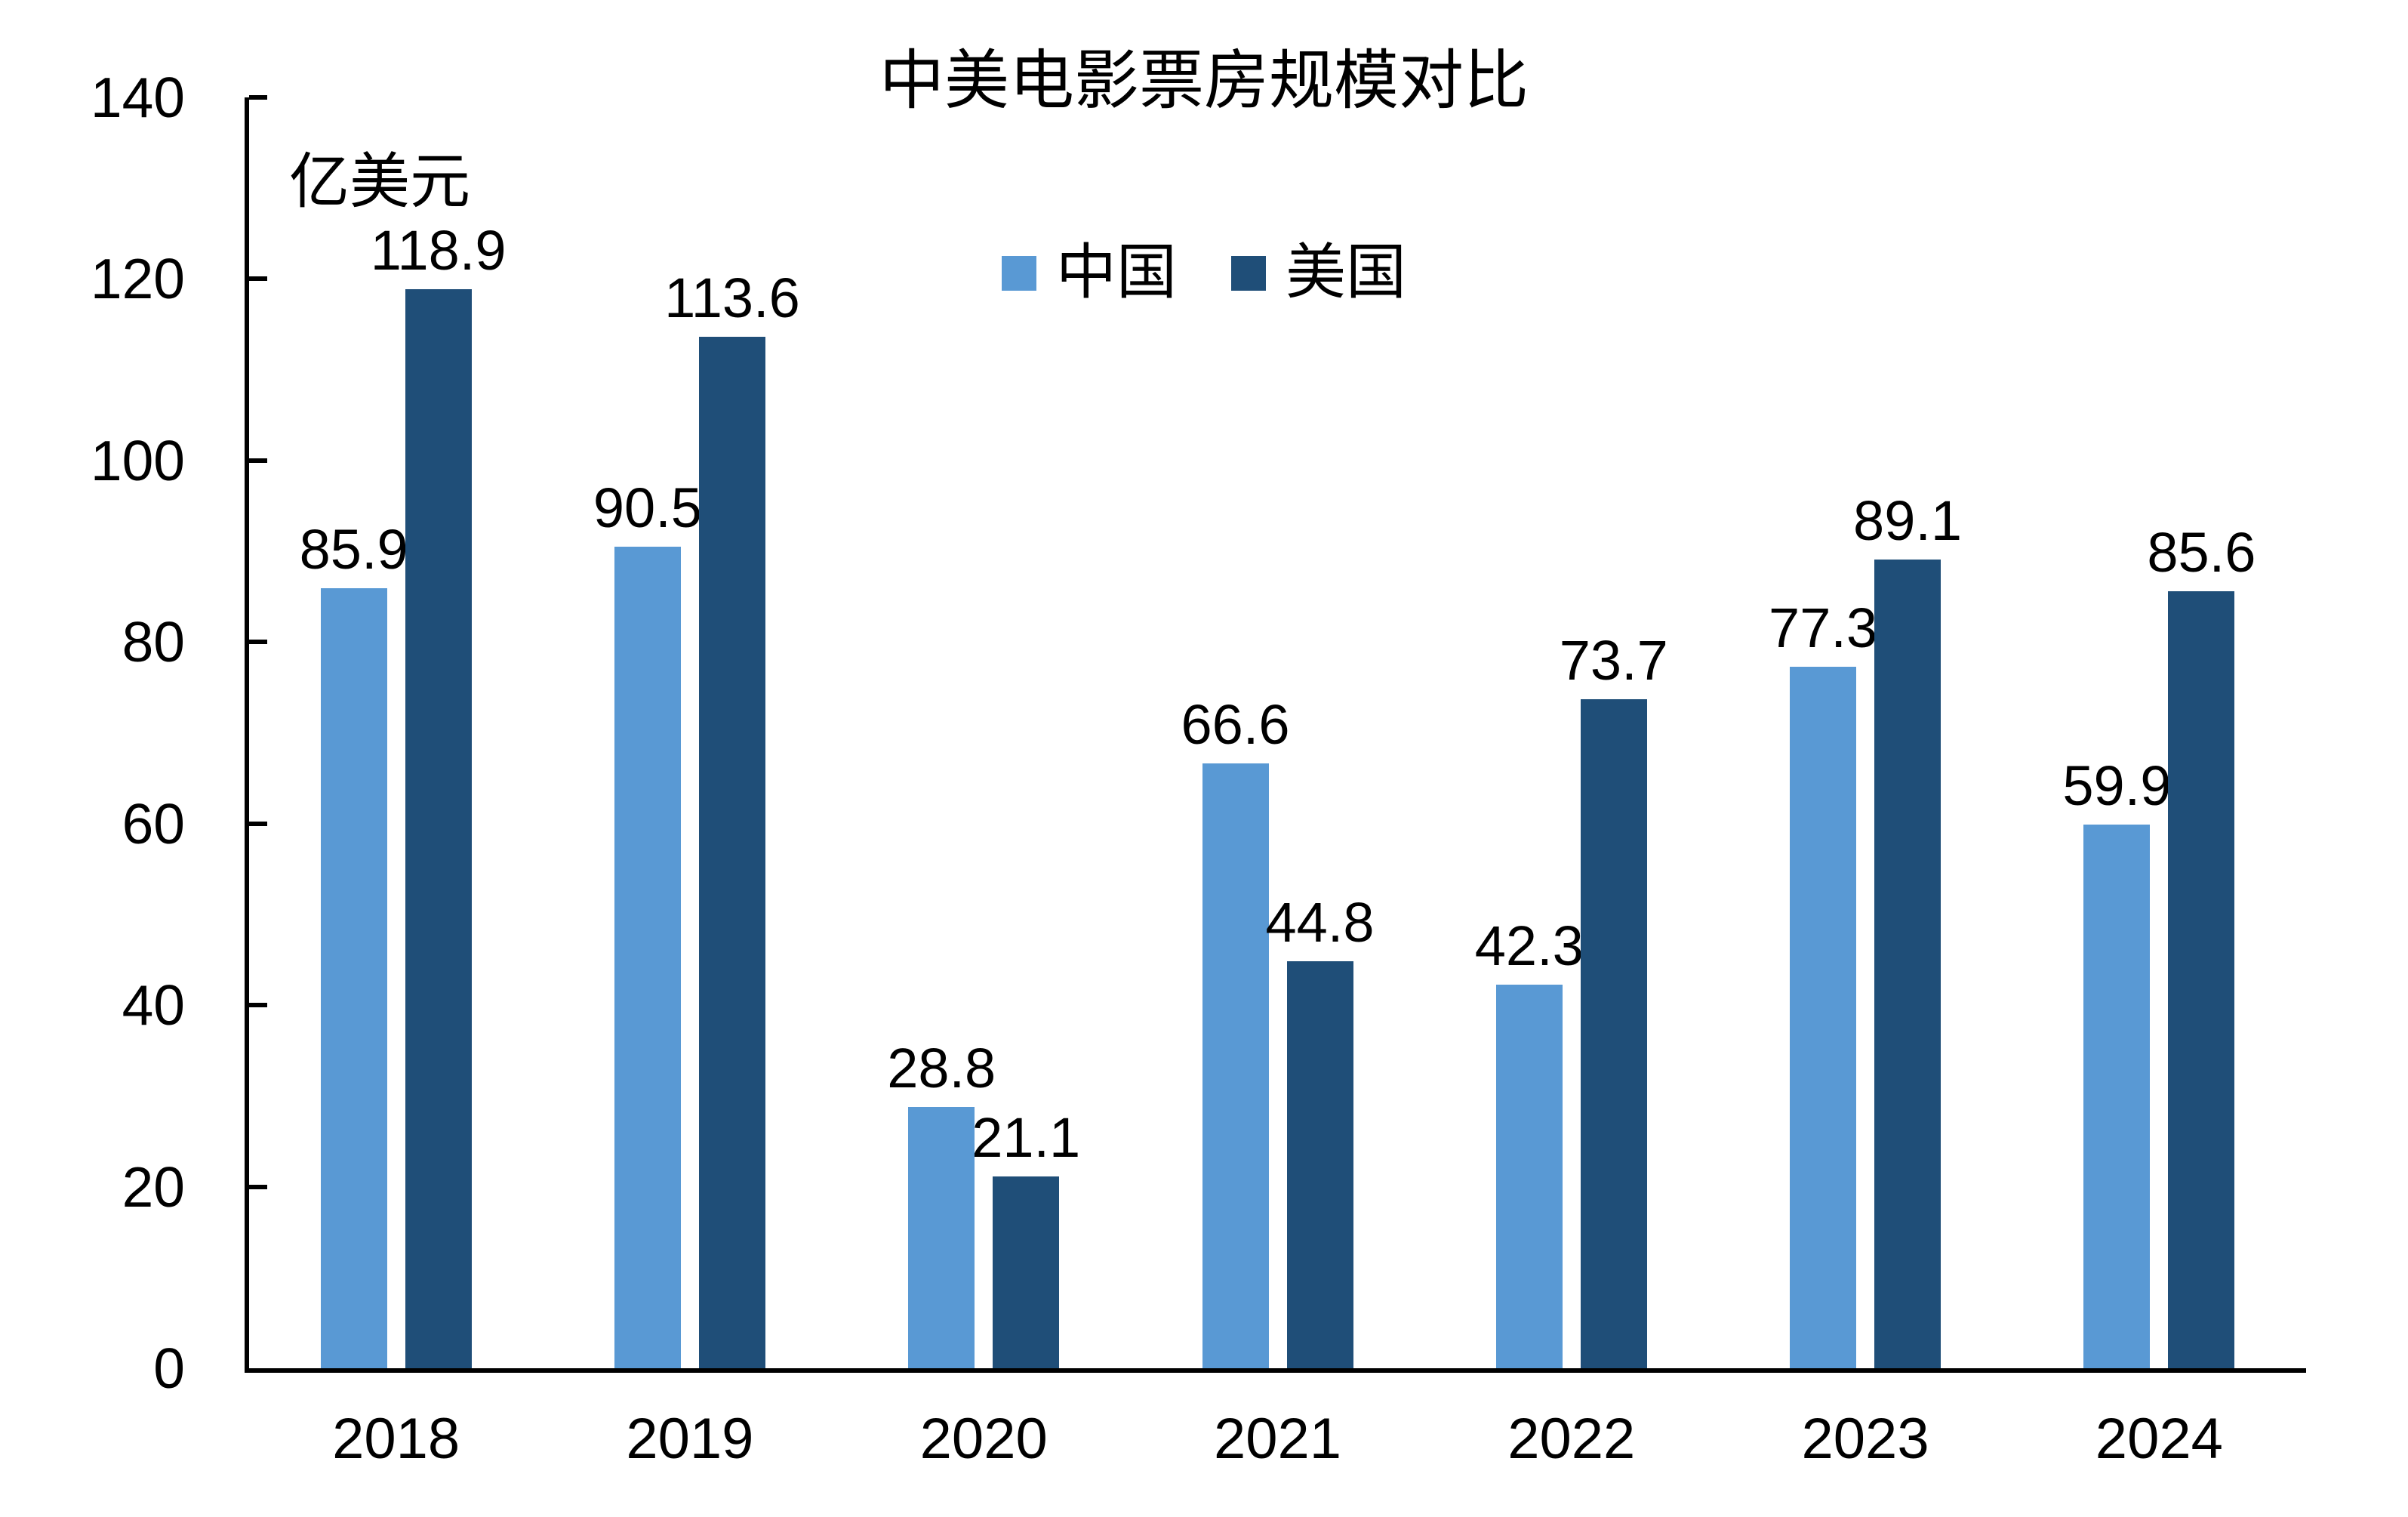  What do you see at coordinates (2201, 552) in the screenshot?
I see `data-label-us-2024: 85.6` at bounding box center [2201, 552].